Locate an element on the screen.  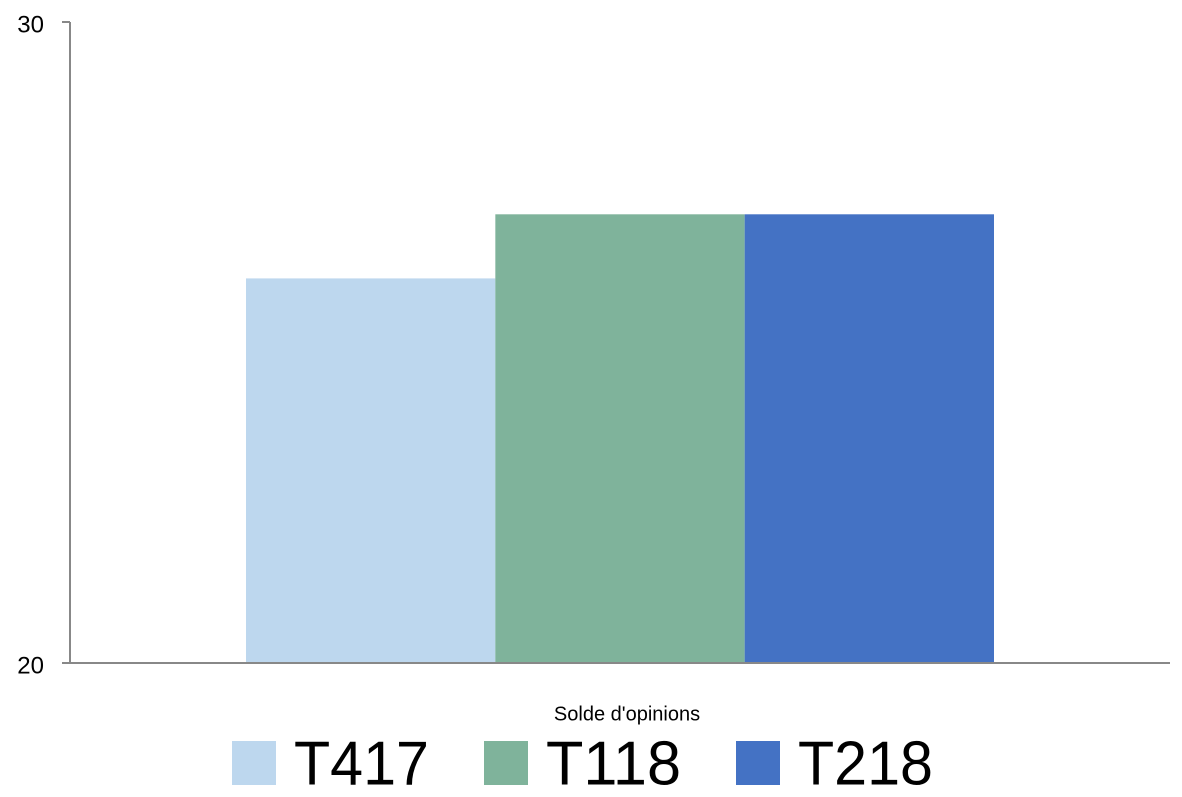
x-tick-label: Solde d'opinions is located at coordinates (627, 714).